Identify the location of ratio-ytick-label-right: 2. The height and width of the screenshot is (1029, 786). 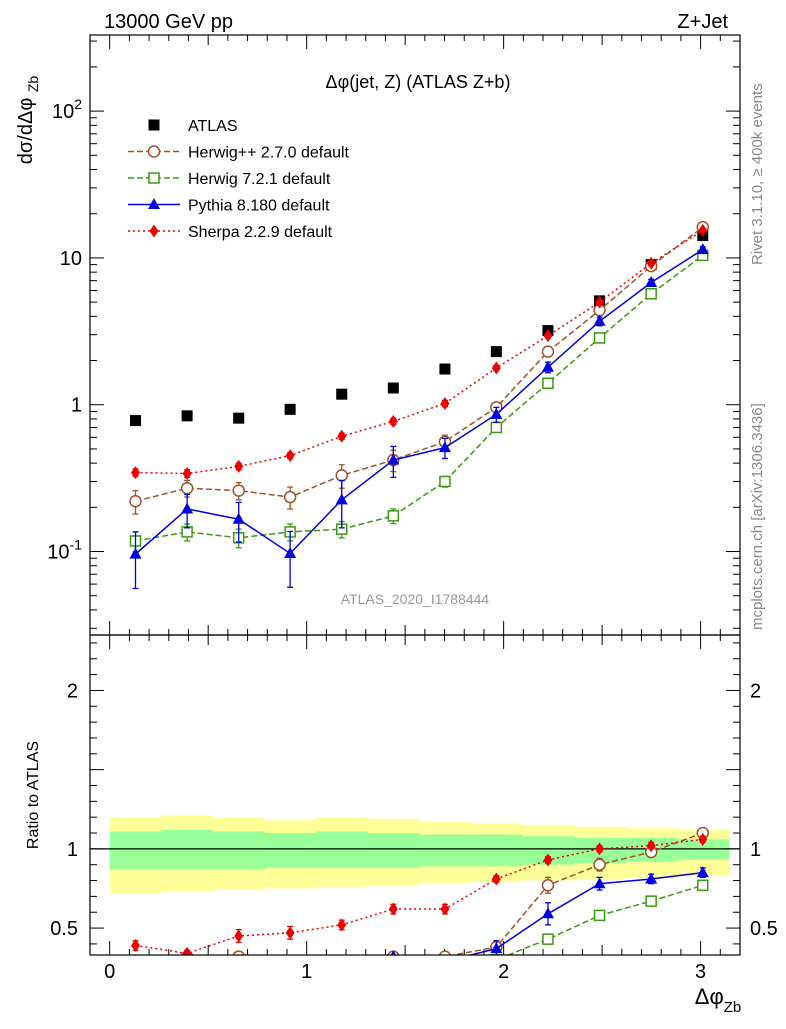
(755, 691).